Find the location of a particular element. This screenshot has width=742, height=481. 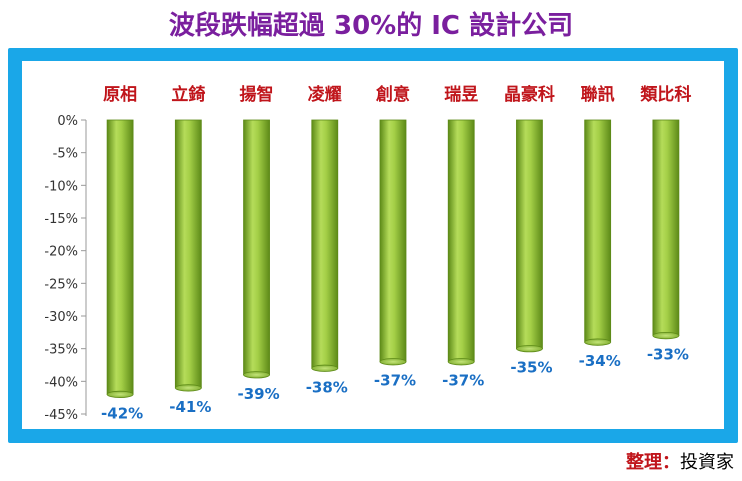

category-label: 立錡 is located at coordinates (188, 94).